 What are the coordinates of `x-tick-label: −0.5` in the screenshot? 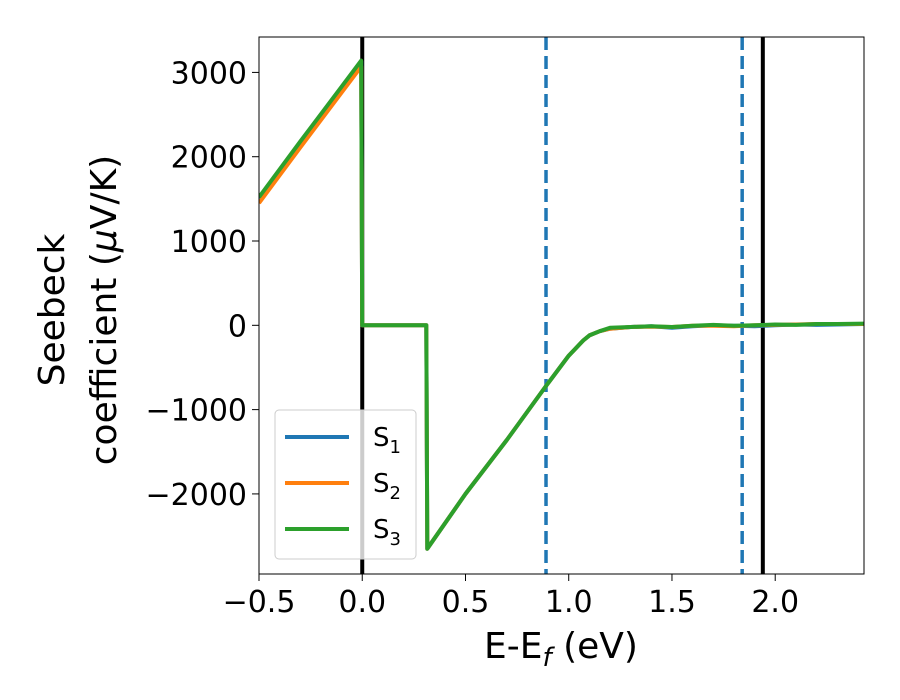 It's located at (259, 602).